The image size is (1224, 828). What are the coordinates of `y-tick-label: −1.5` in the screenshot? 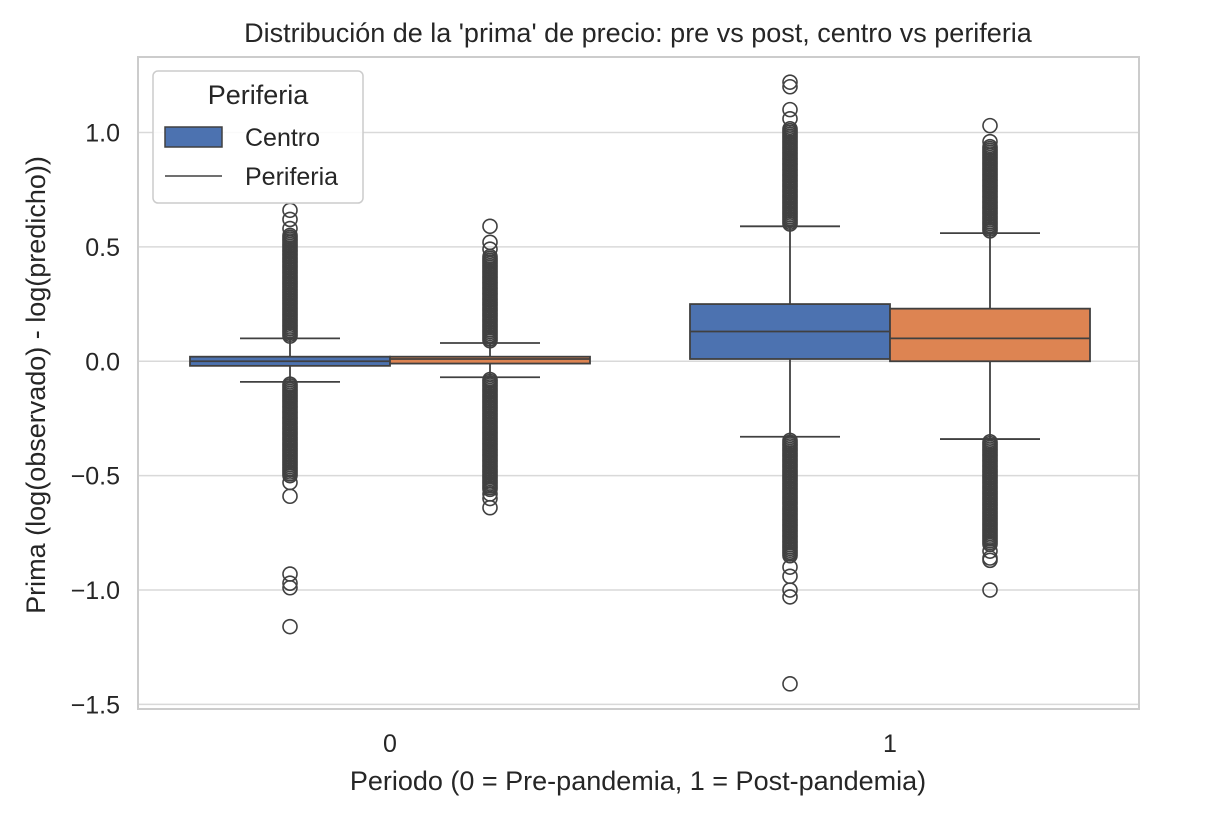 It's located at (95, 705).